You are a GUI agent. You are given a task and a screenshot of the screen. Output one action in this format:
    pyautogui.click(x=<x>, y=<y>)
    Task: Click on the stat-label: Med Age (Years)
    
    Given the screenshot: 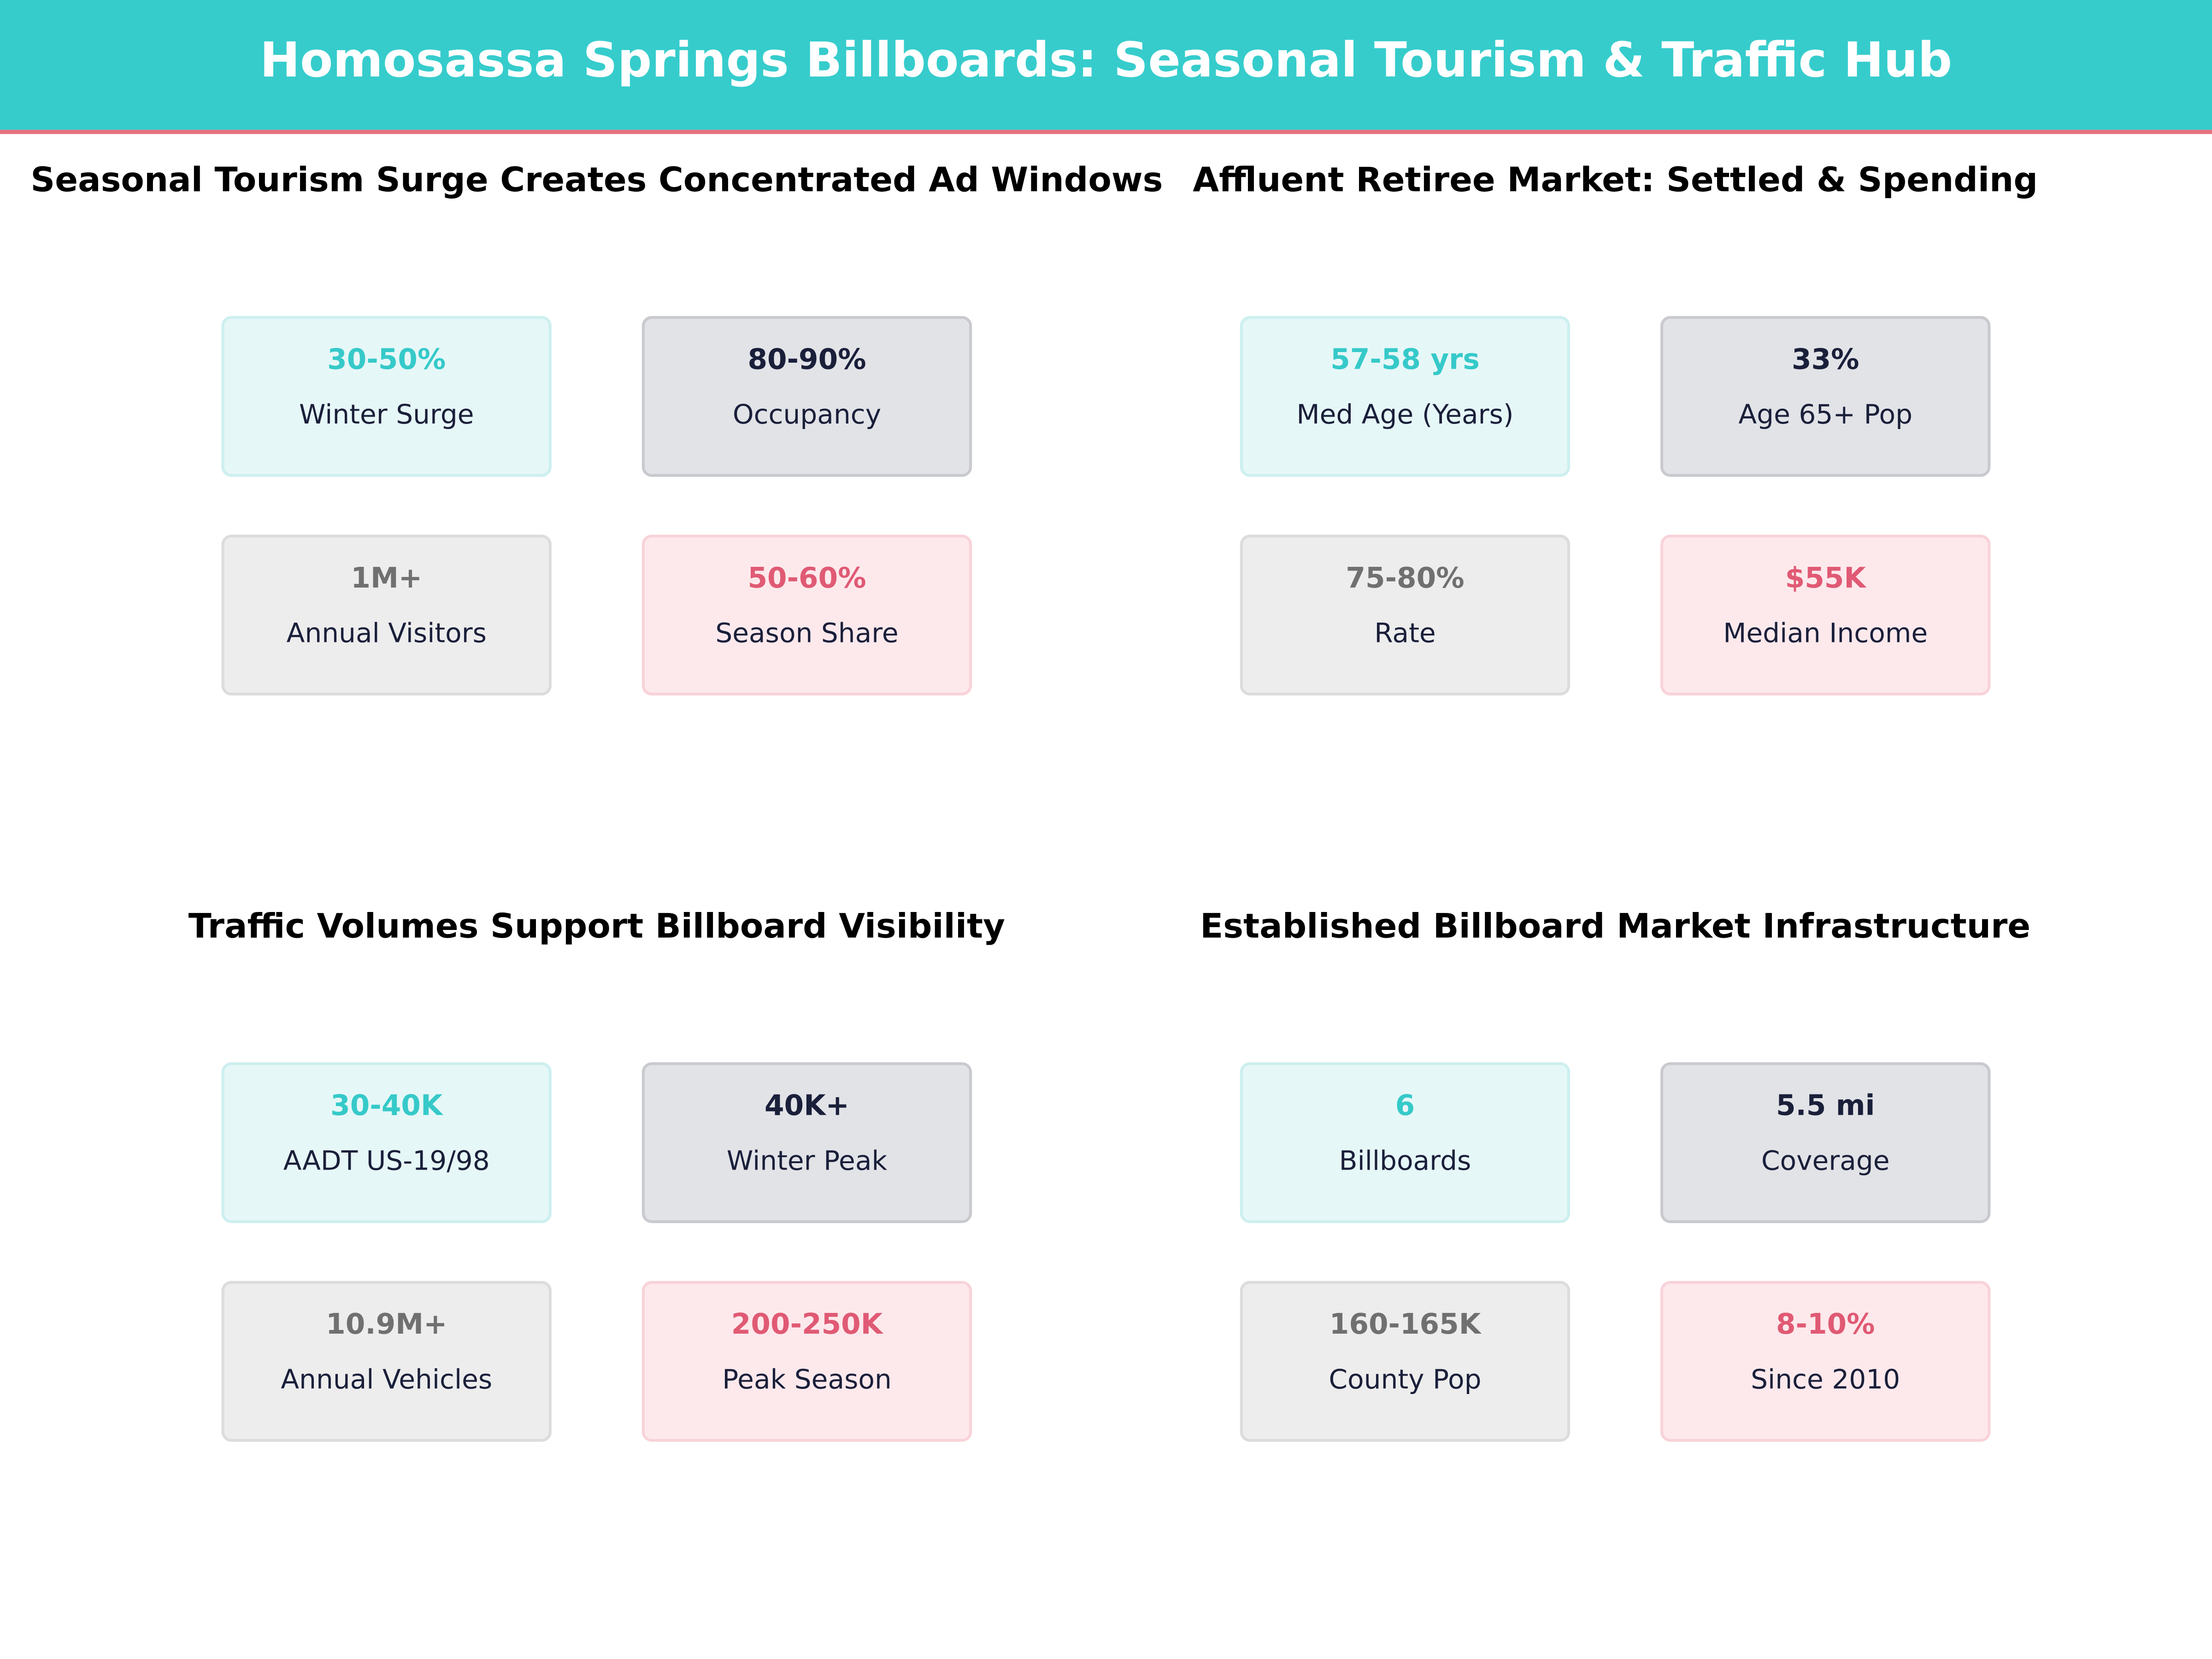 What is the action you would take?
    pyautogui.click(x=1404, y=414)
    